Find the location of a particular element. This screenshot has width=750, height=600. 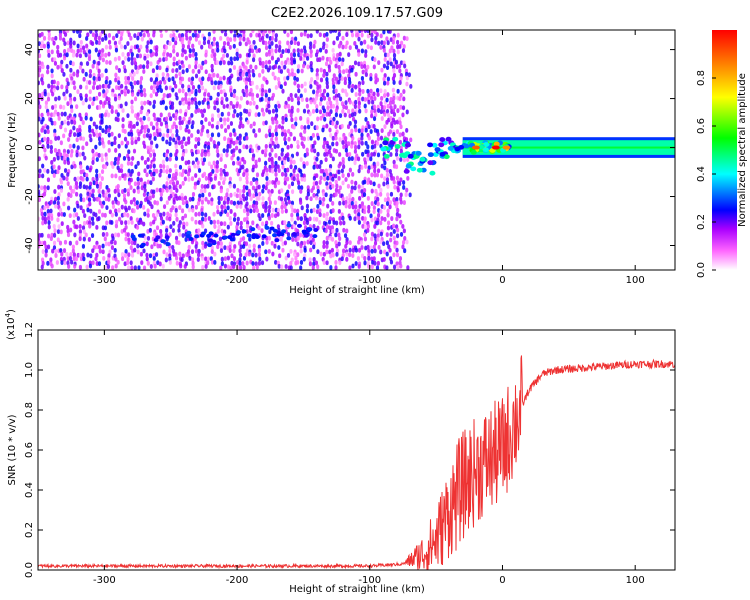

colorbar-label: Normalized spectral amplitude is located at coordinates (742, 150).